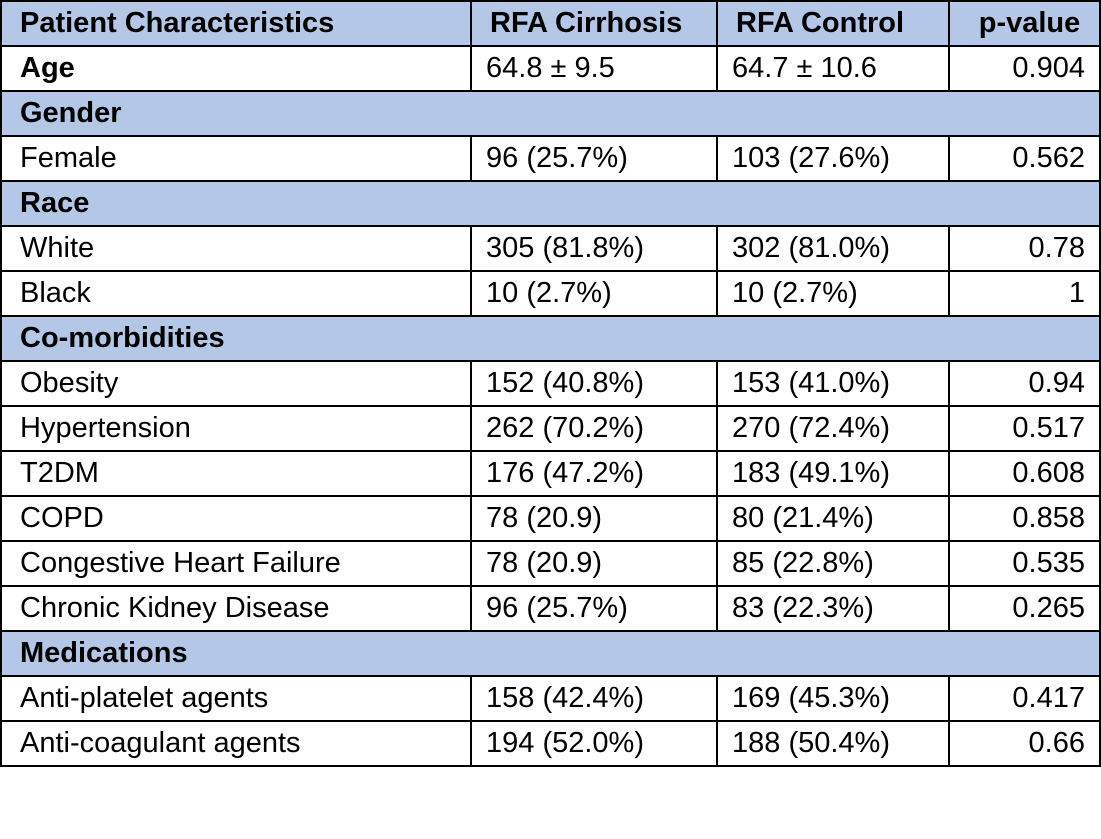  I want to click on cell-rfa-control: 64.7 ± 10.6, so click(833, 68).